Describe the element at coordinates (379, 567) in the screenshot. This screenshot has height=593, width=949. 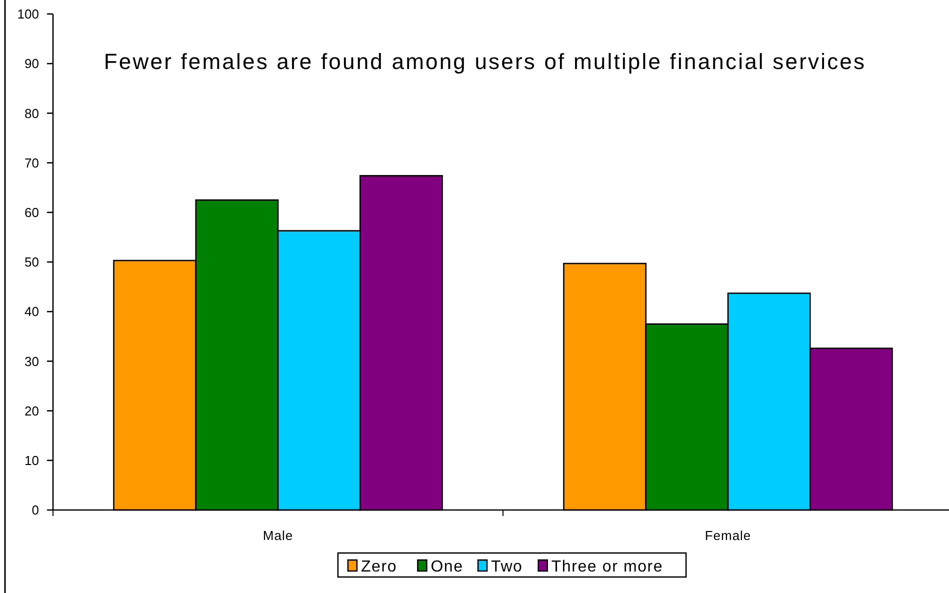
I see `legend-label: Zero` at that location.